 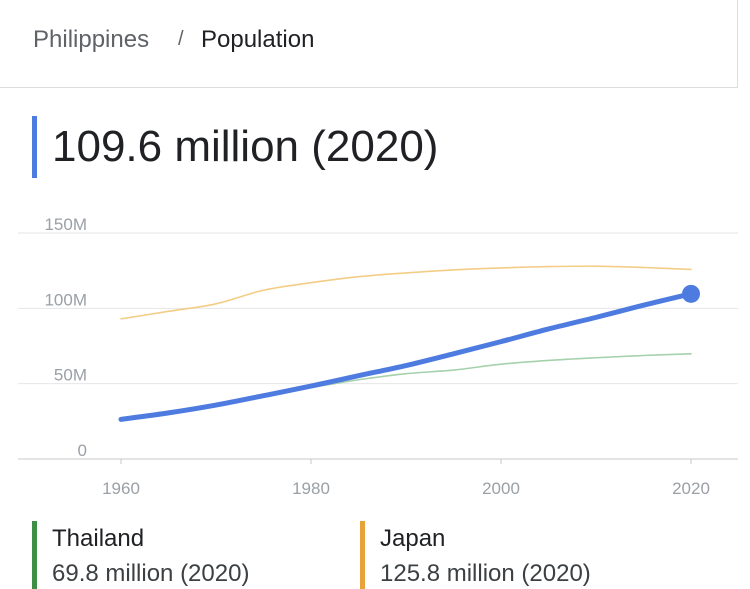 I want to click on series-endpoint-philippines, so click(x=691, y=293).